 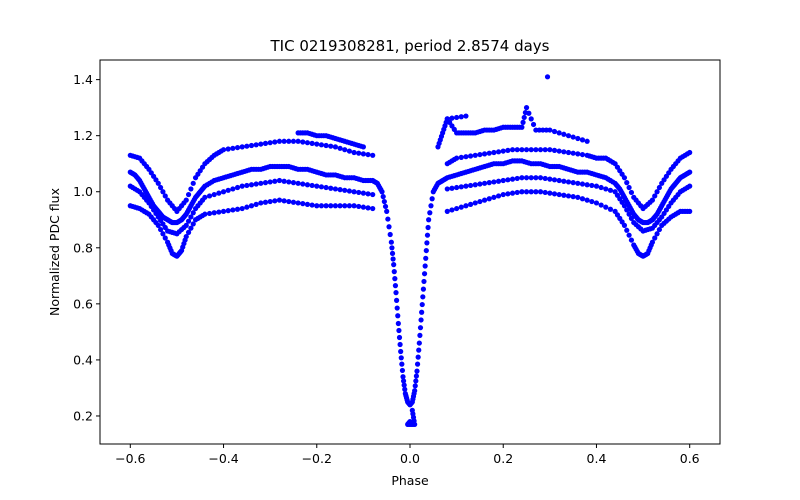 I want to click on y-tick-label: 0.2, so click(x=83, y=415).